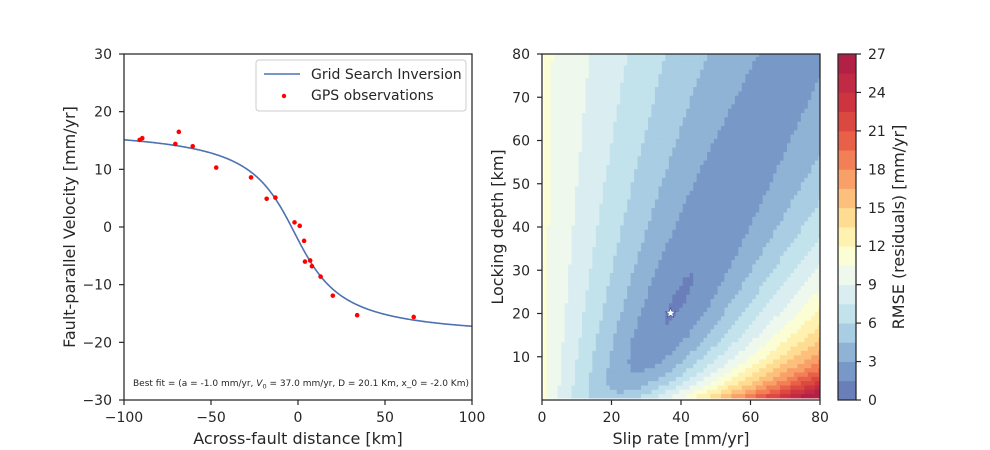 Image resolution: width=990 pixels, height=450 pixels. What do you see at coordinates (300, 226) in the screenshot?
I see `gps-point` at bounding box center [300, 226].